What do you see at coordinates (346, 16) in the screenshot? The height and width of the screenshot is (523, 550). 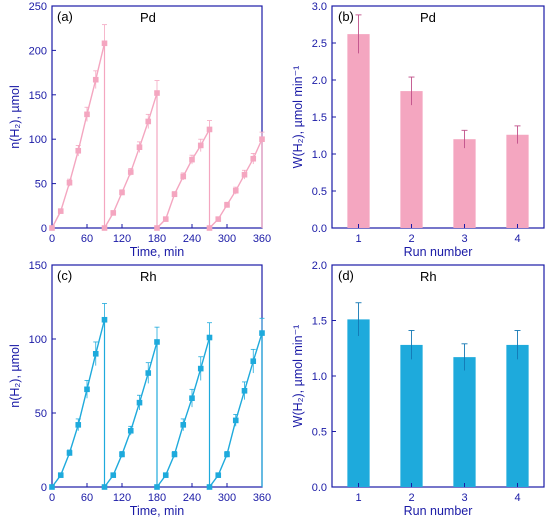 I see `panel-label: (b)` at bounding box center [346, 16].